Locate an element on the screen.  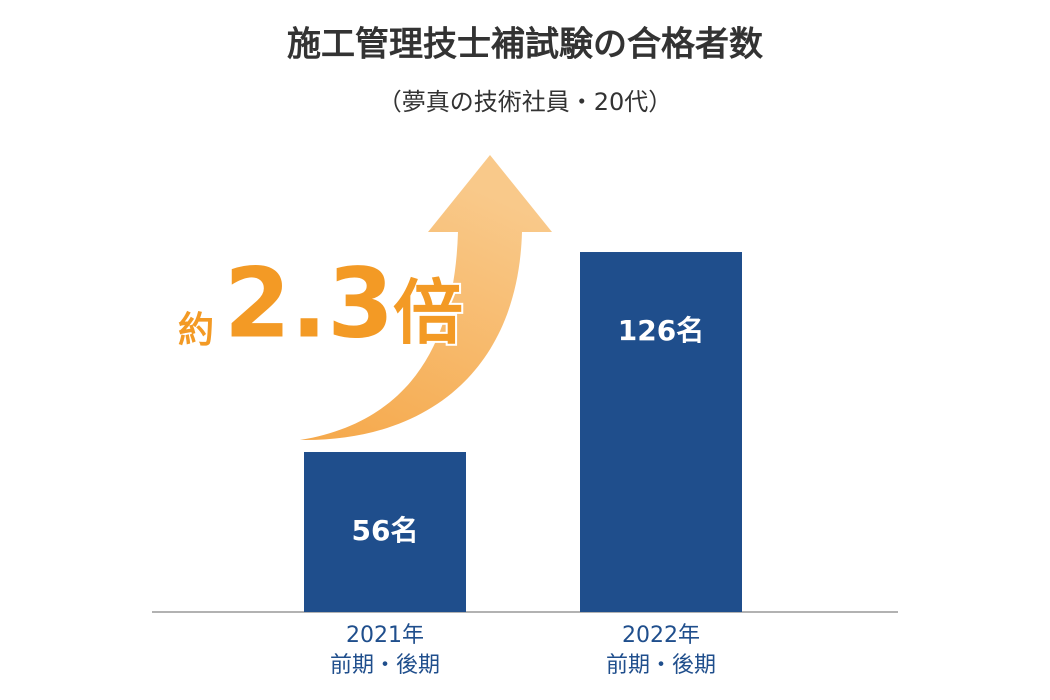
x-tick-label: 2022年前期・後期 is located at coordinates (661, 650).